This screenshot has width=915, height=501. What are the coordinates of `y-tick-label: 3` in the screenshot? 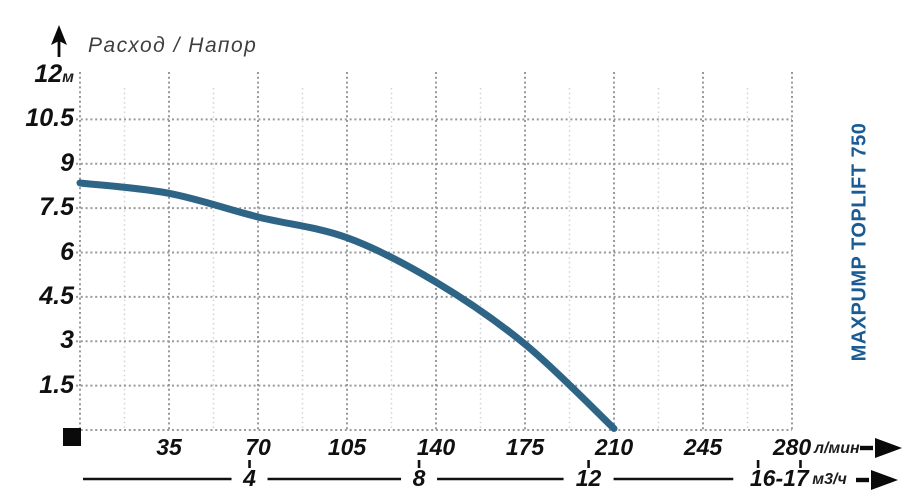 It's located at (67, 340).